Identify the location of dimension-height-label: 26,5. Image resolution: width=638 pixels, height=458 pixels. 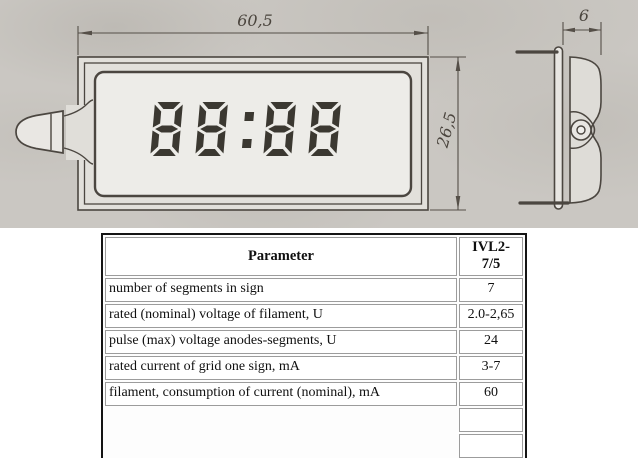
(446, 130).